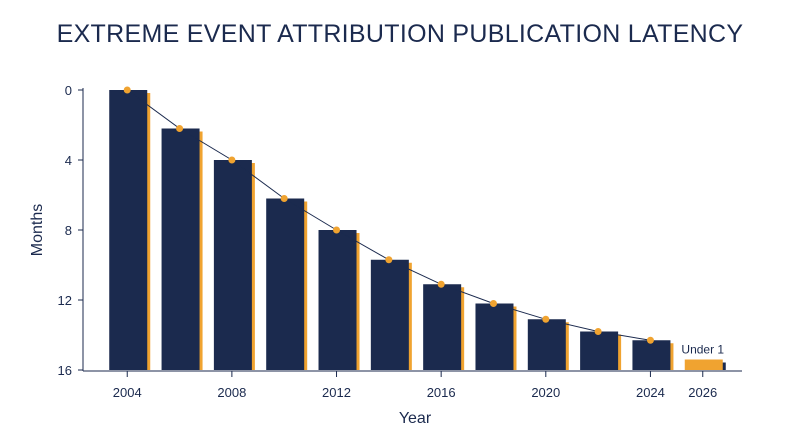  I want to click on x-tick-label: 2020, so click(545, 392).